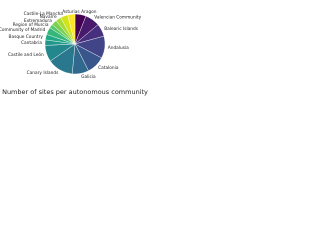  Describe the element at coordinates (31, 25) in the screenshot. I see `slice-label: Region of Murcia` at that location.